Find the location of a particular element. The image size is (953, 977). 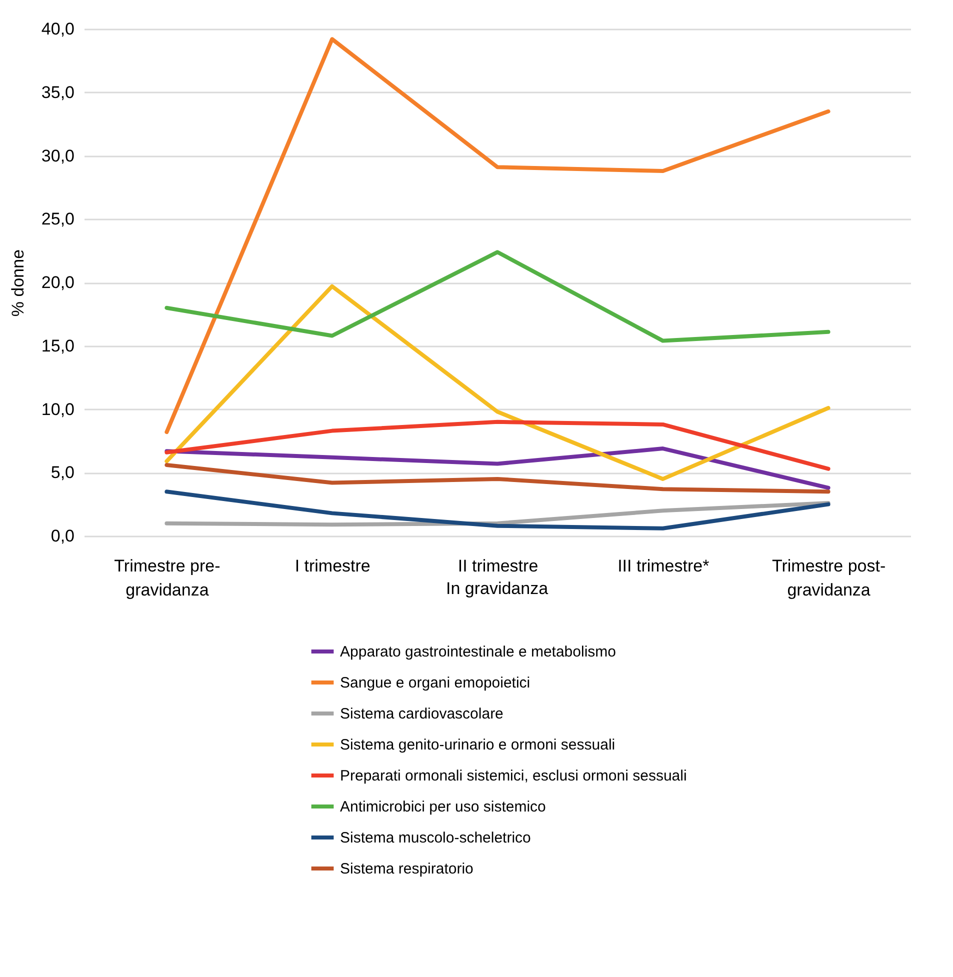

legend-label: Sangue e organi emopoietici is located at coordinates (435, 683).